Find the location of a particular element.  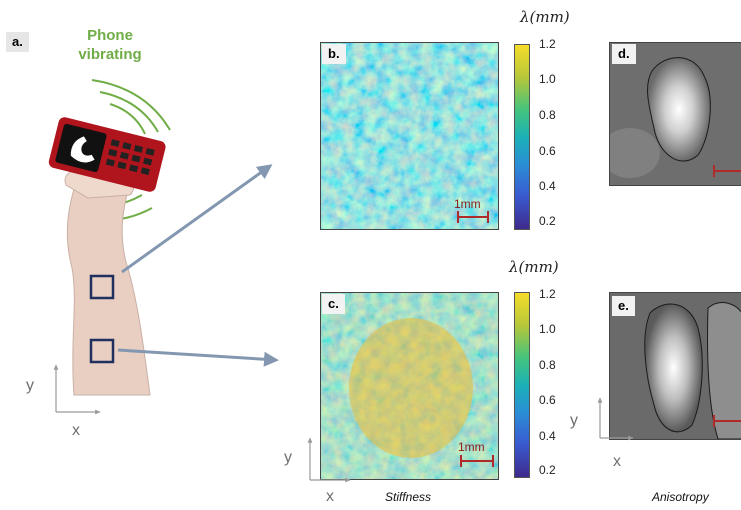

colorbar-b-title: λ(mm) is located at coordinates (545, 17).